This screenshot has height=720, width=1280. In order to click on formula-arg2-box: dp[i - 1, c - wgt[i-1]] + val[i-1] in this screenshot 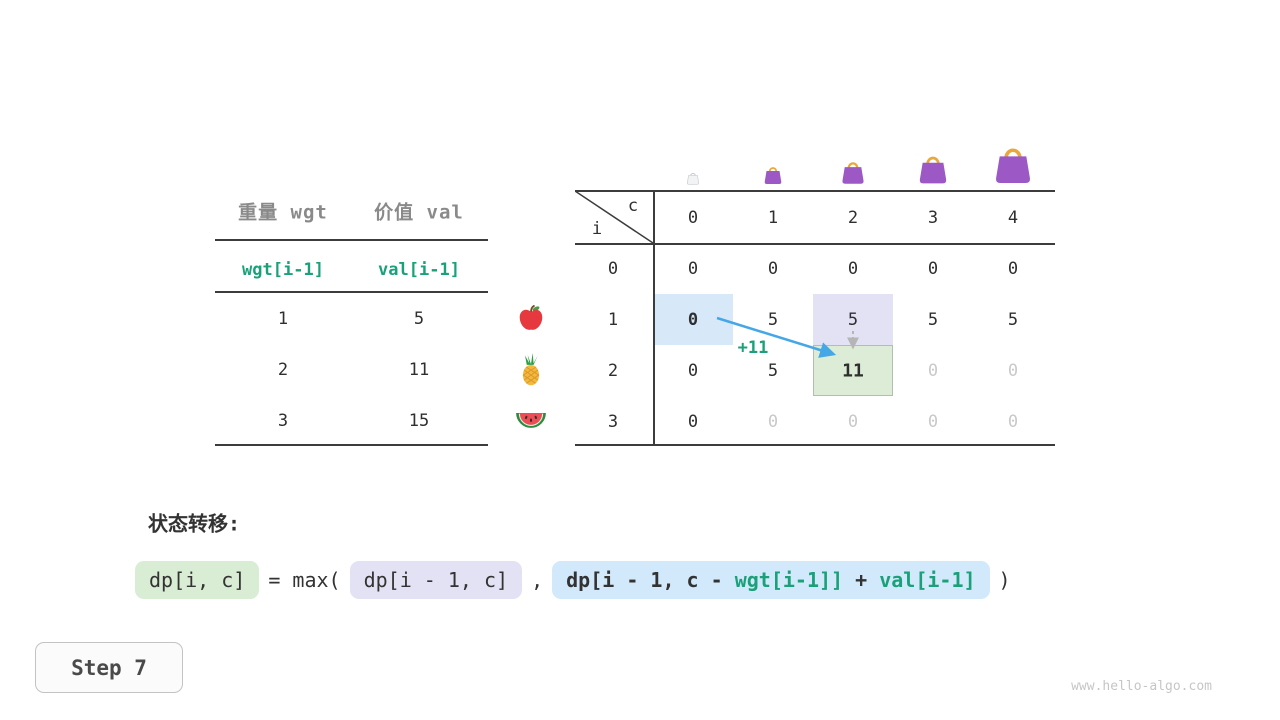, I will do `click(771, 580)`.